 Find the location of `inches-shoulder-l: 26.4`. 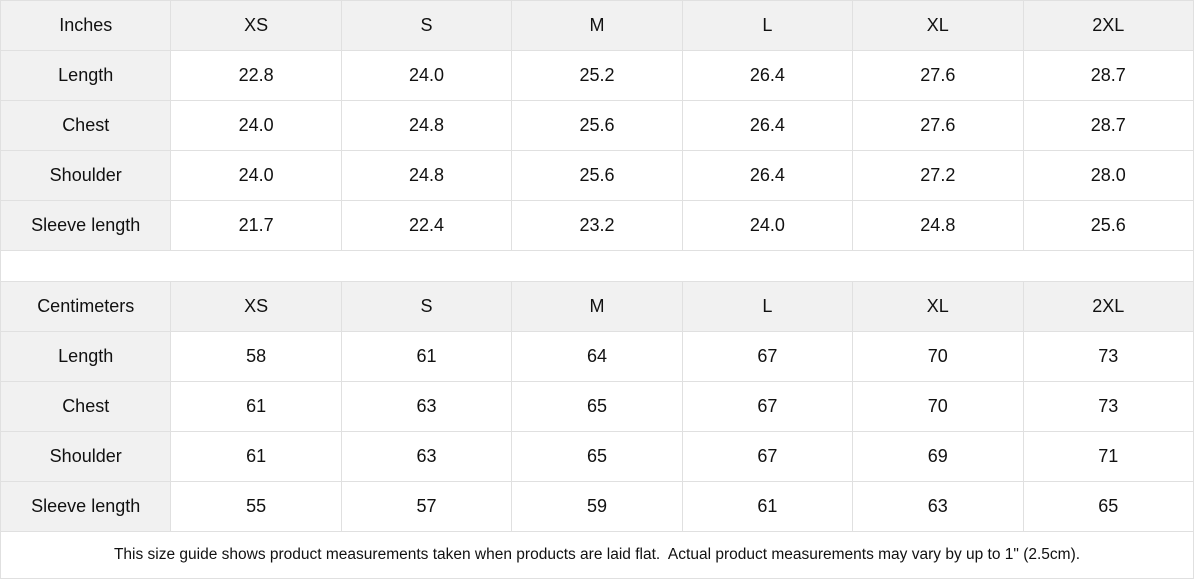

inches-shoulder-l: 26.4 is located at coordinates (767, 175).